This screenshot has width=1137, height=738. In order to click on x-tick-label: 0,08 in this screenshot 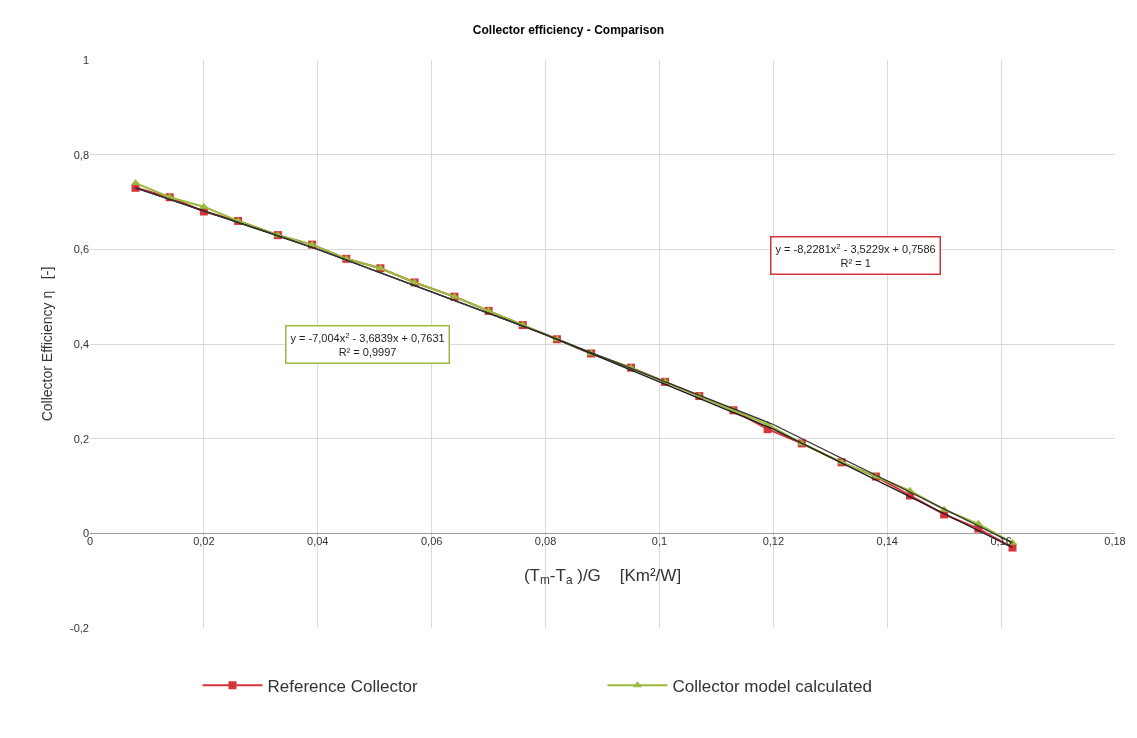, I will do `click(545, 541)`.